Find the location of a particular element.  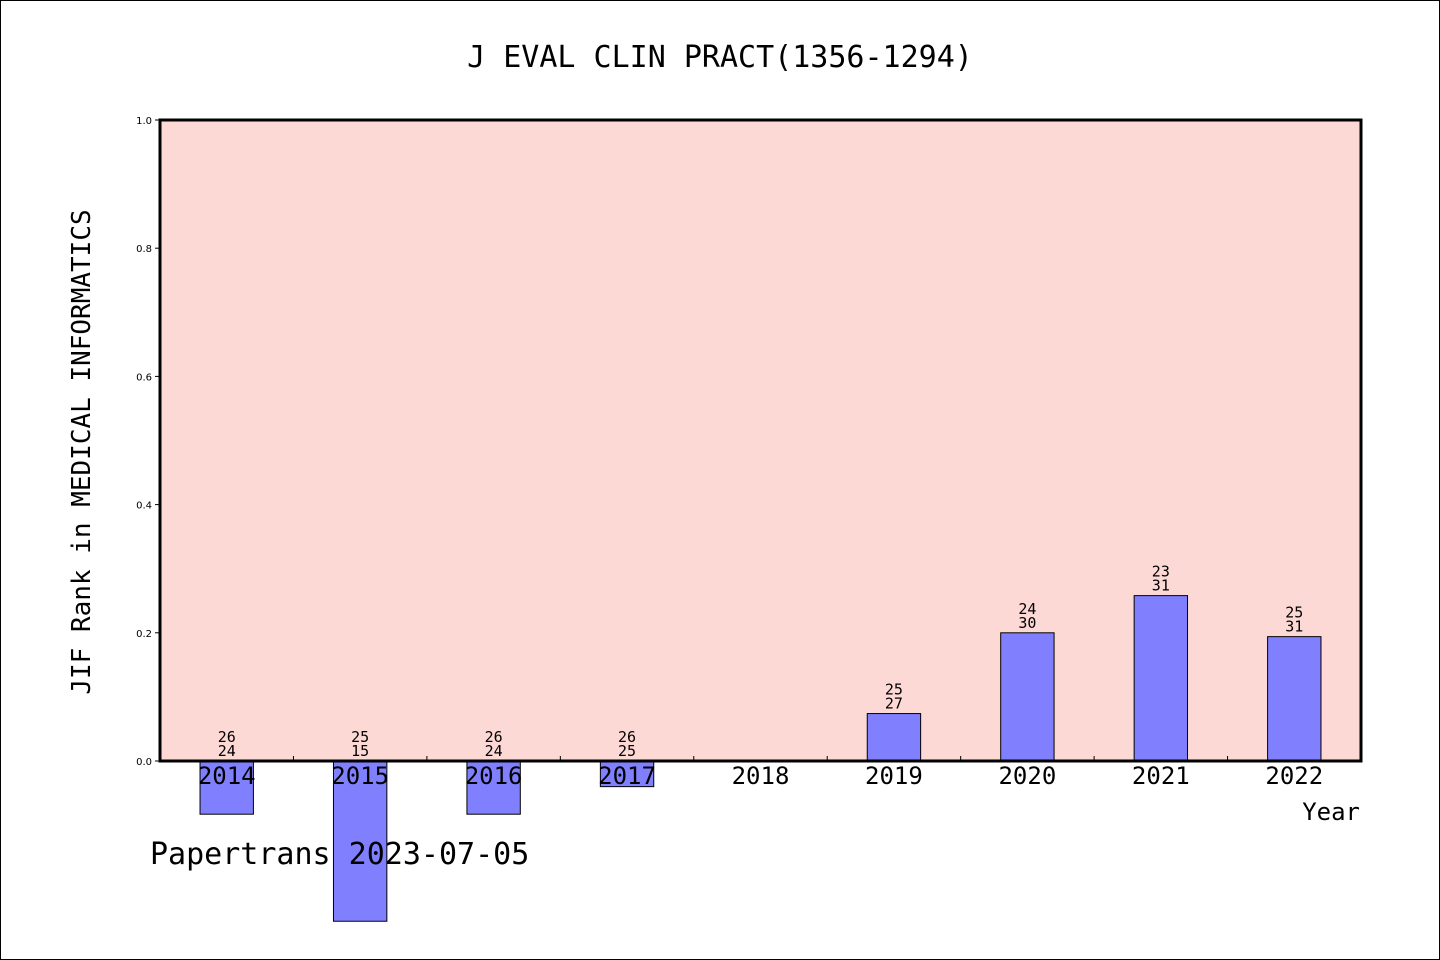

bar-2016 is located at coordinates (493, 787).